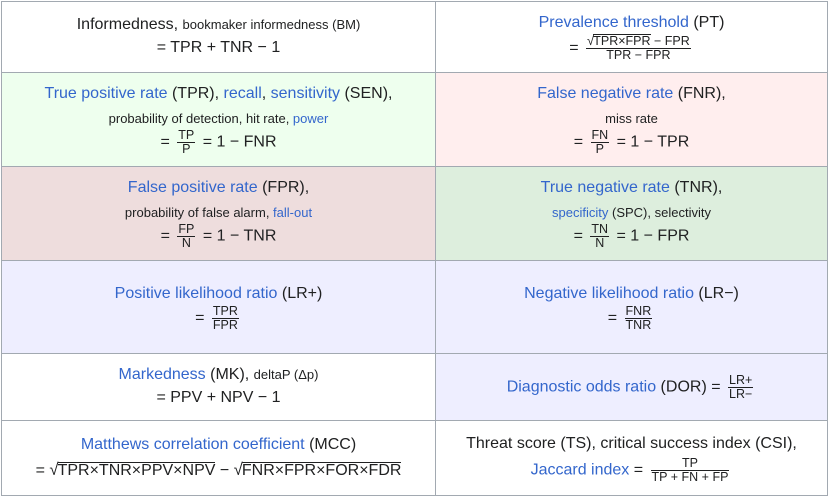 The height and width of the screenshot is (497, 828). I want to click on cell-positive-likelihood-ratio: Positive likelihood ratio (LR+) = TPR FPR, so click(218, 307).